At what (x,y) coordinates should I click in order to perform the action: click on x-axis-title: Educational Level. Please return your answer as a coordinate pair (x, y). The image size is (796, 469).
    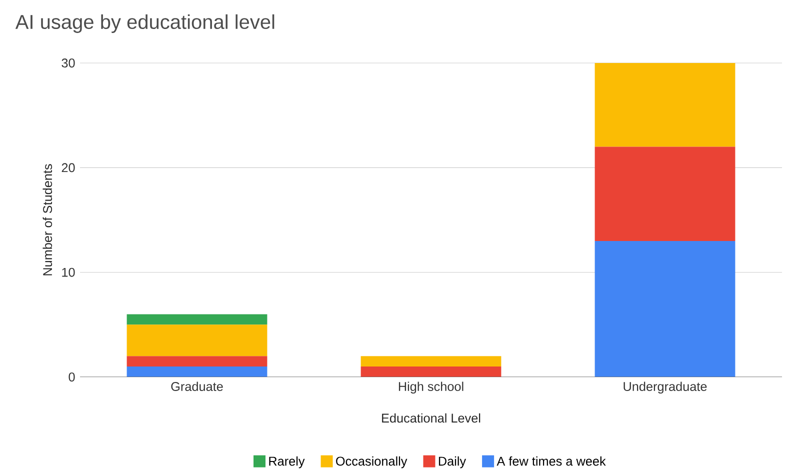
    Looking at the image, I should click on (431, 418).